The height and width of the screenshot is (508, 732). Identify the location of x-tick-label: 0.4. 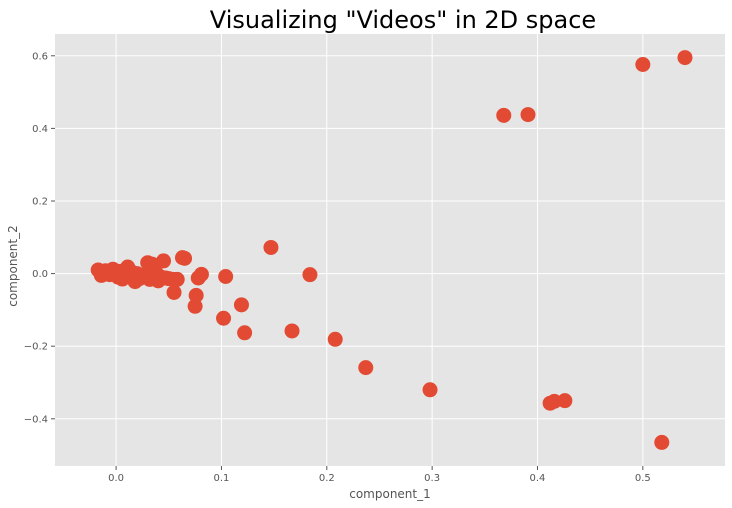
(538, 478).